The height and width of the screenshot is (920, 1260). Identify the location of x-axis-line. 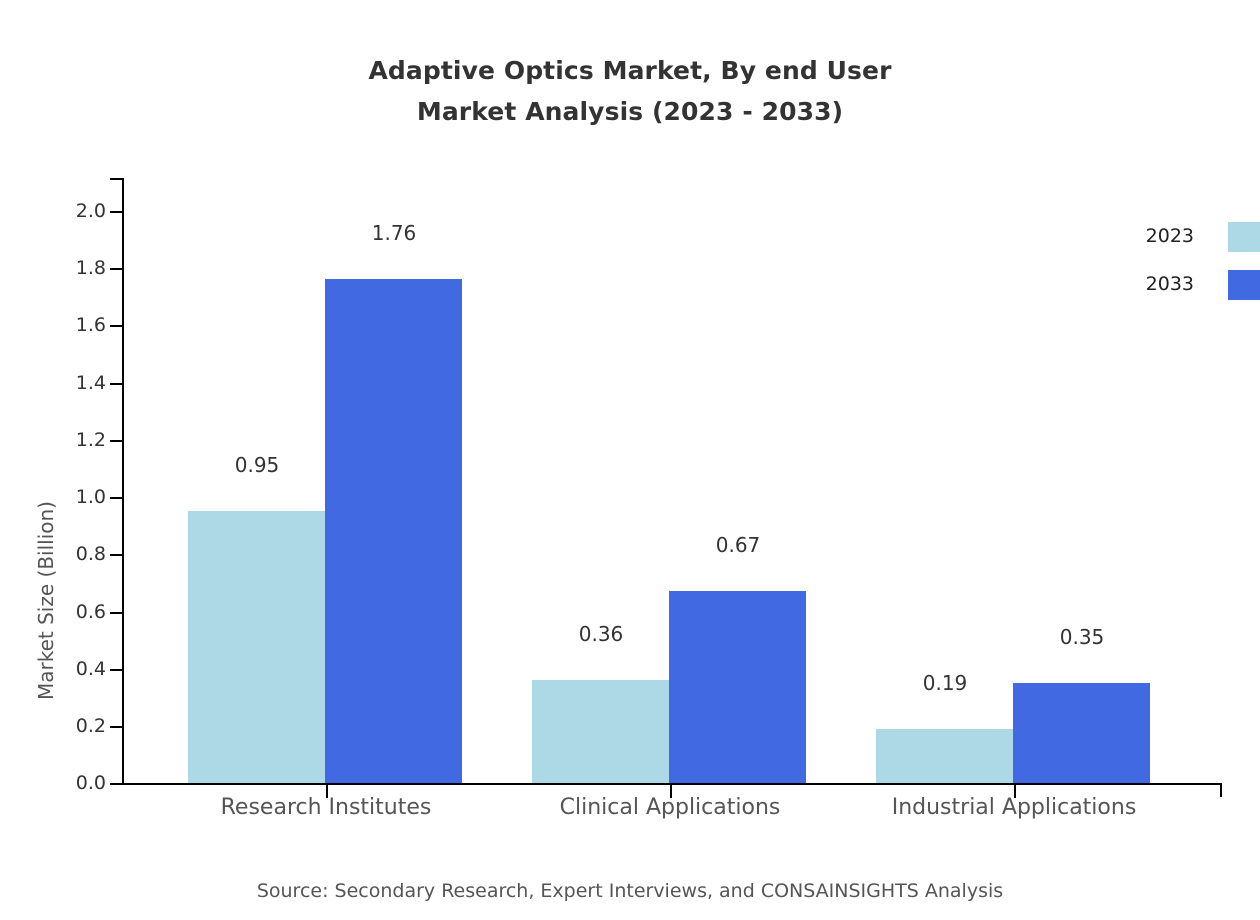
(672, 784).